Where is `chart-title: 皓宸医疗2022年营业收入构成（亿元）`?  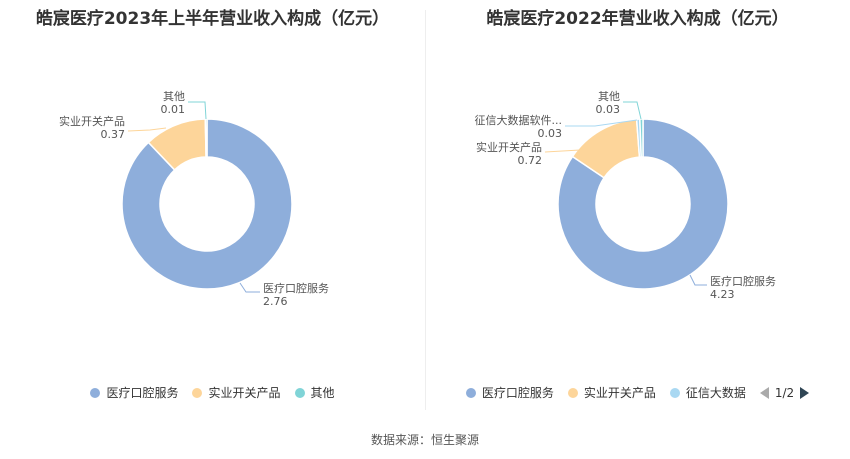 chart-title: 皓宸医疗2022年营业收入构成（亿元） is located at coordinates (637, 19).